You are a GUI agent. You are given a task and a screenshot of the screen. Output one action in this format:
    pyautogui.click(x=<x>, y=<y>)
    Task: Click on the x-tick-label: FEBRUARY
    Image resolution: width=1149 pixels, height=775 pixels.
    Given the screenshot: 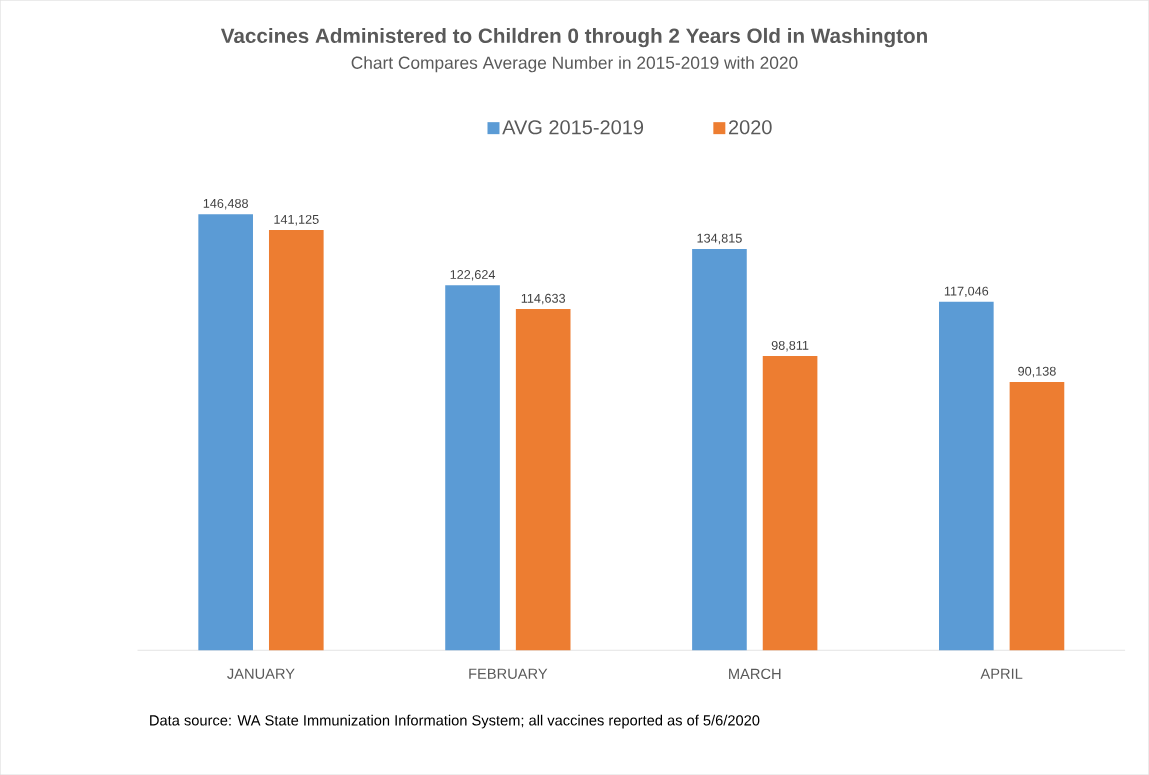 What is the action you would take?
    pyautogui.click(x=508, y=673)
    